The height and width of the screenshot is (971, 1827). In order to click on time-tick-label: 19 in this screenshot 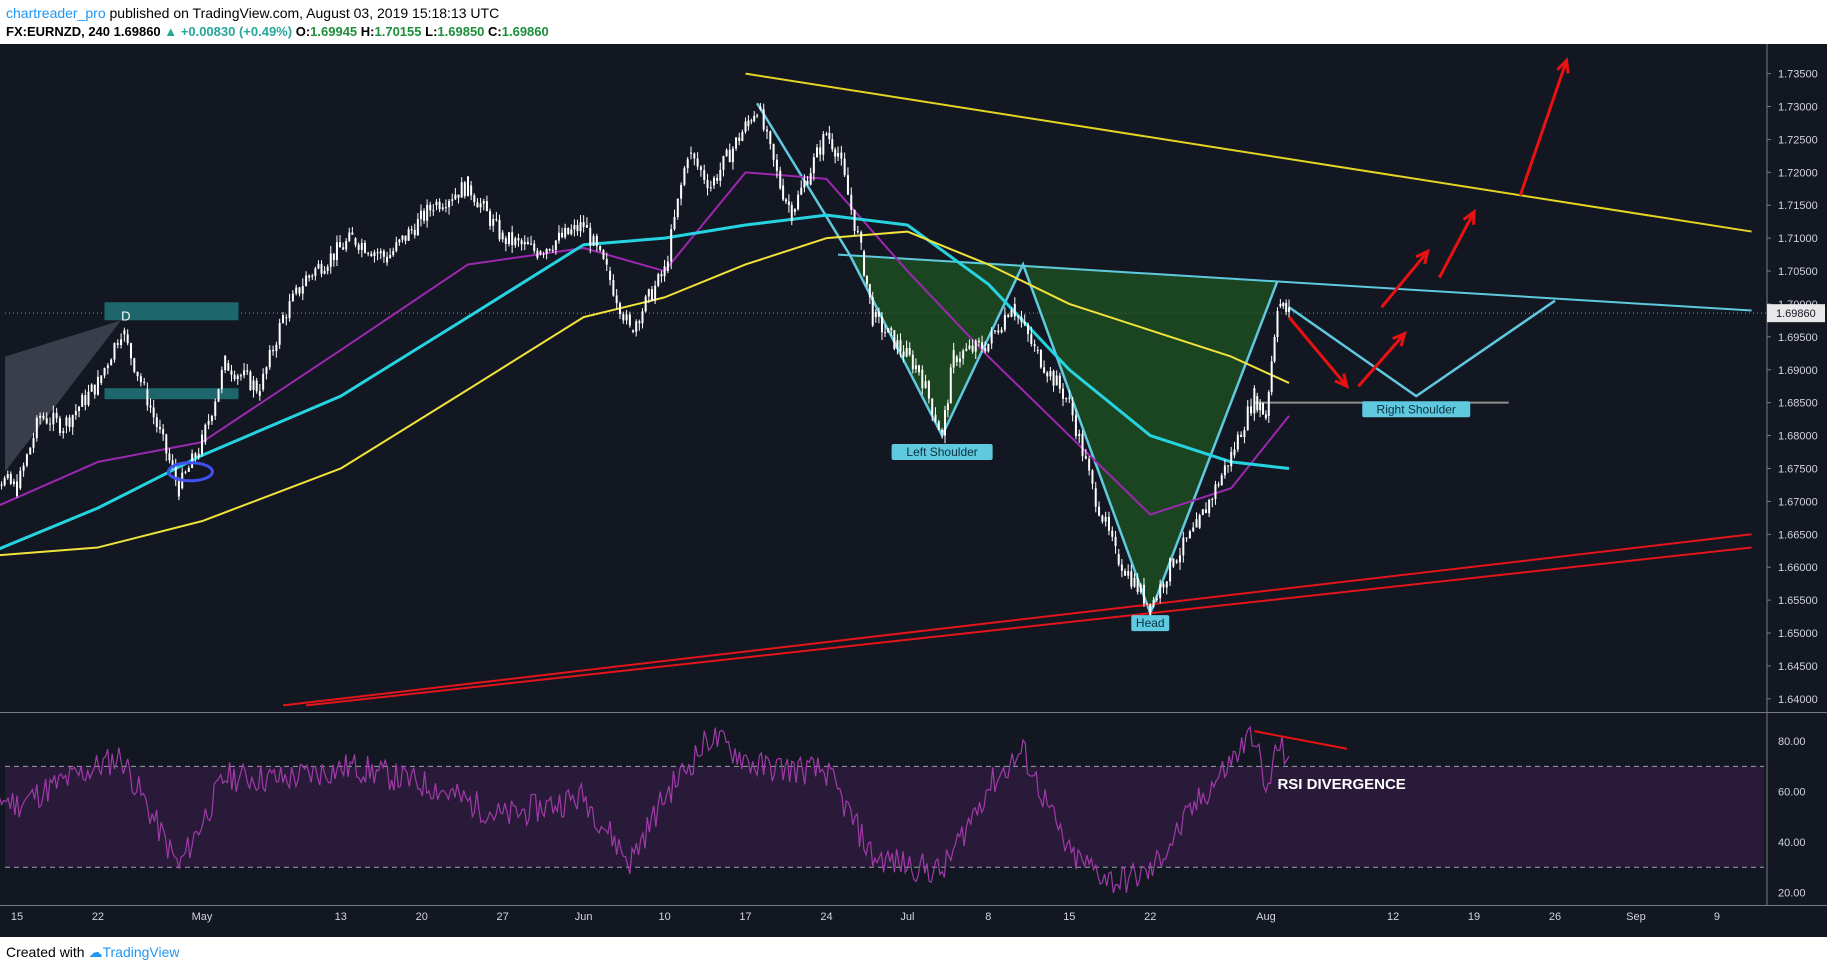, I will do `click(1474, 917)`.